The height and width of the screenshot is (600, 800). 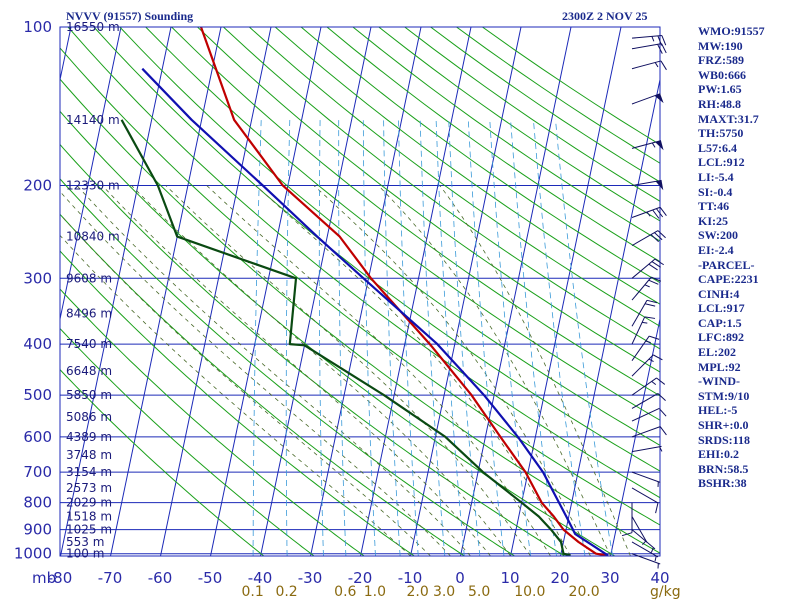 I want to click on height-label: 5086 m, so click(x=89, y=417).